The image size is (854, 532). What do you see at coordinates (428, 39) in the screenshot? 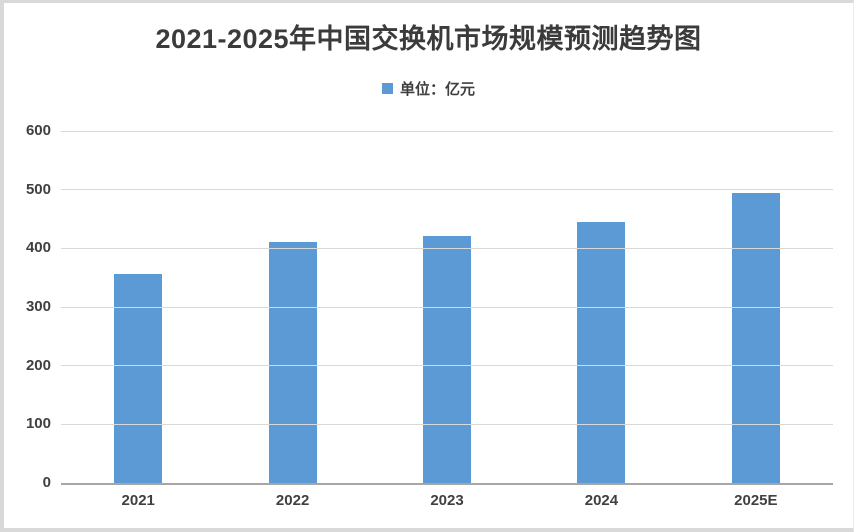
I see `chart-title: 2021-2025年中国交换机市场规模预测趋势图` at bounding box center [428, 39].